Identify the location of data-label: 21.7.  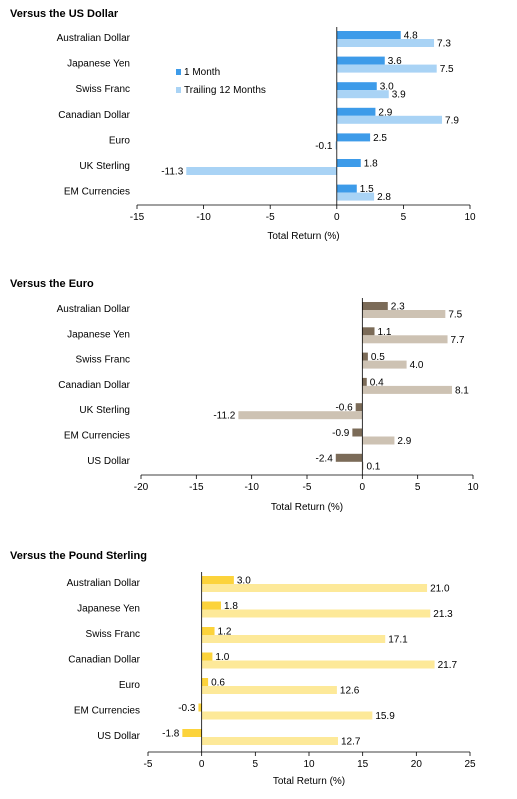
(448, 665).